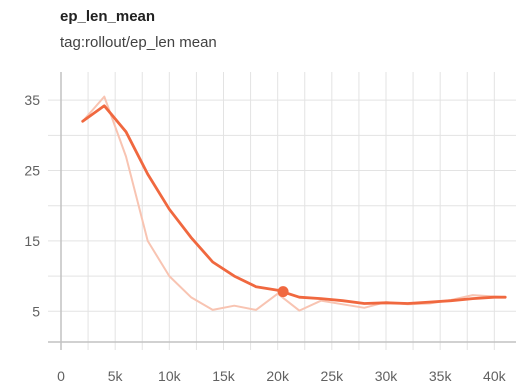  I want to click on x-tick-label: 40k, so click(495, 376).